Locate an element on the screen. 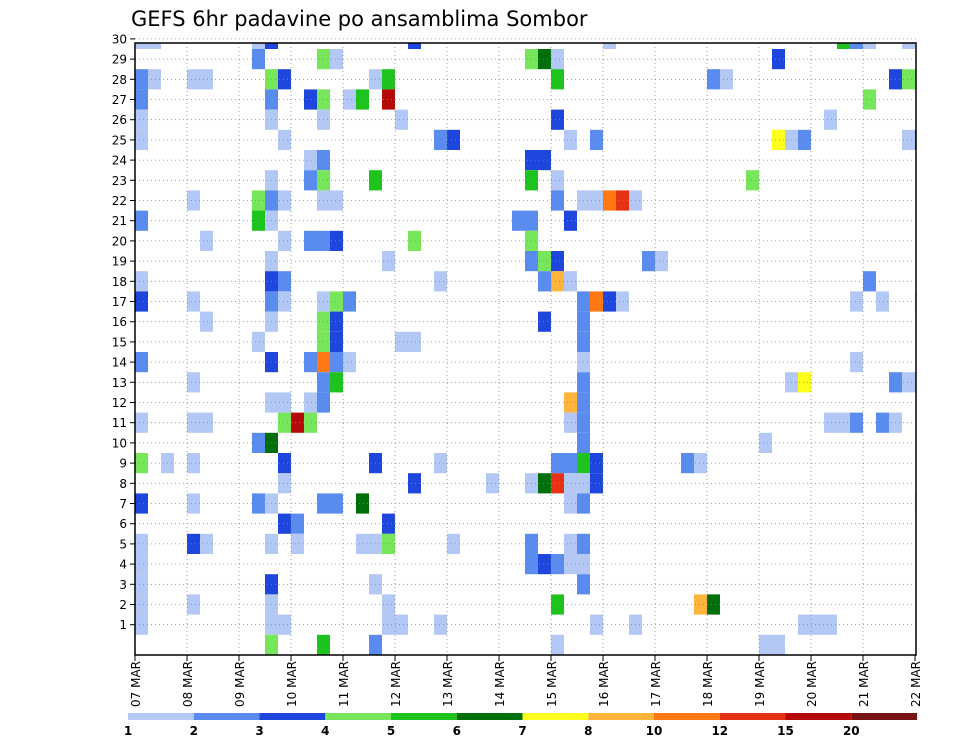 This screenshot has width=960, height=742. legend-swatch is located at coordinates (358, 716).